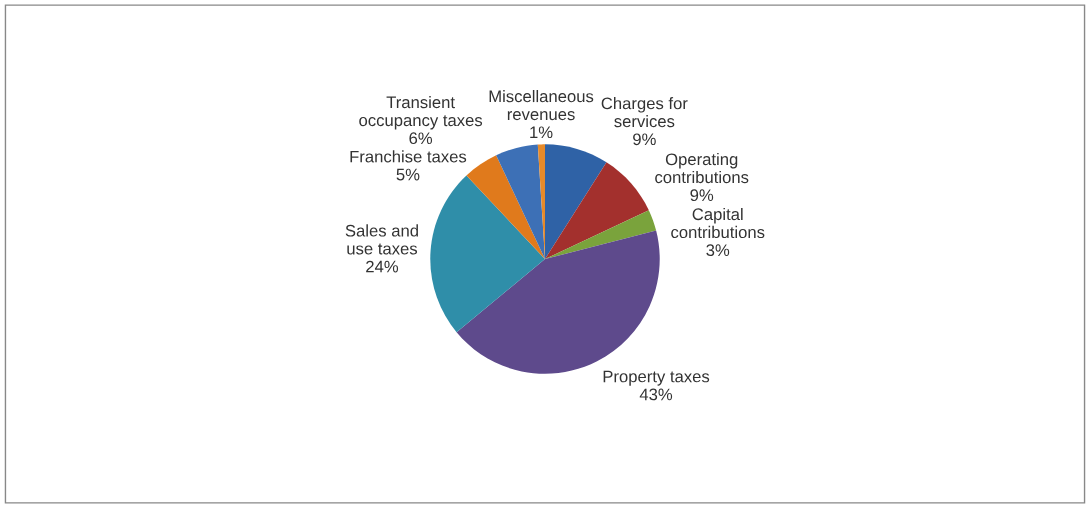 The height and width of the screenshot is (508, 1090). I want to click on data-label: 5%, so click(408, 174).